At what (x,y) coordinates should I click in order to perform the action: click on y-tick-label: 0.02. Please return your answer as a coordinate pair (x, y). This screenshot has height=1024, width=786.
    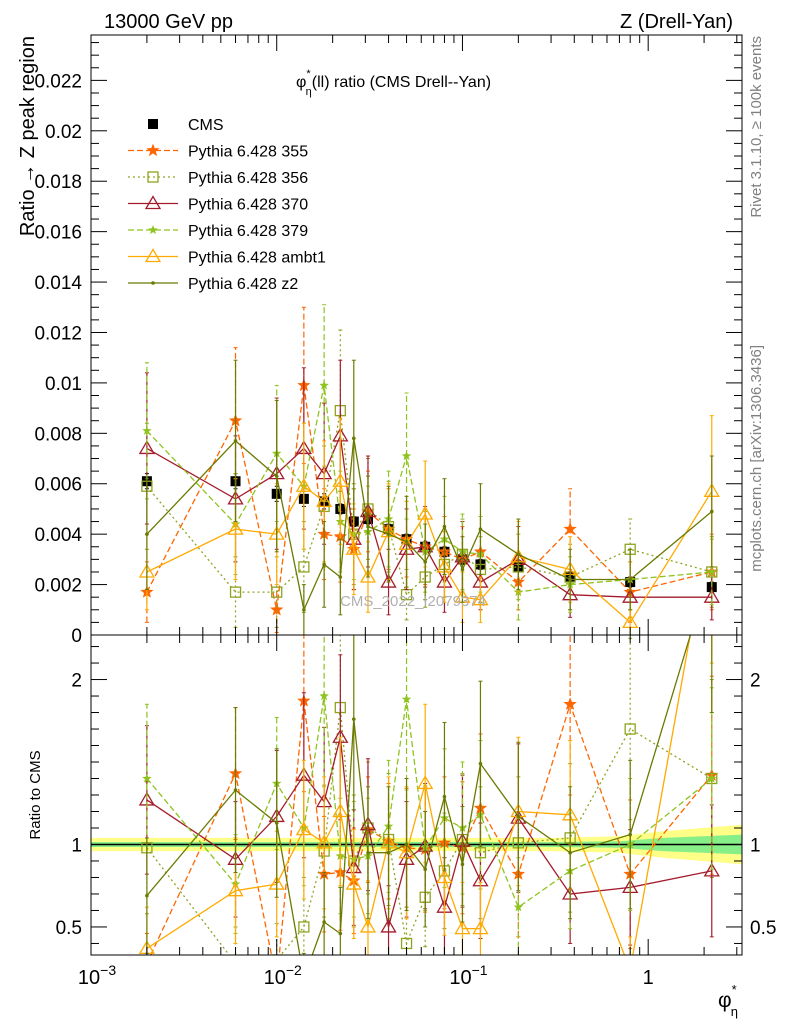
    Looking at the image, I should click on (63, 132).